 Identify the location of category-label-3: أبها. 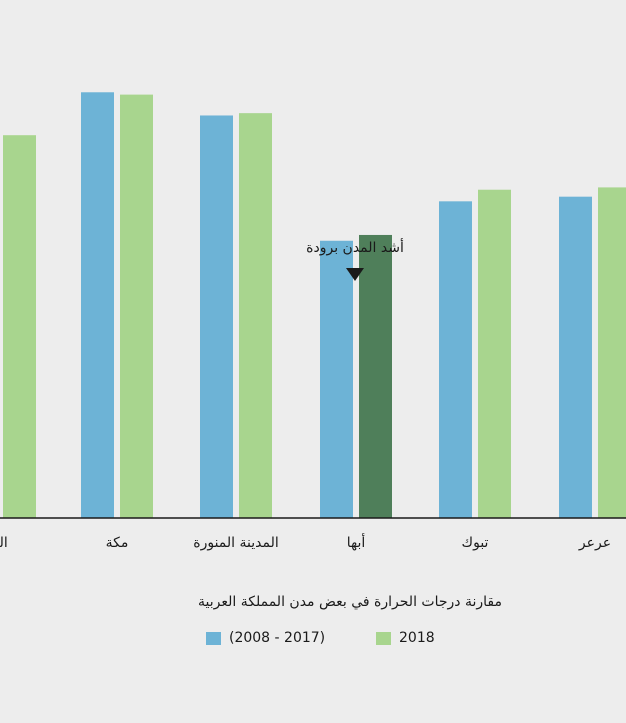
(356, 542).